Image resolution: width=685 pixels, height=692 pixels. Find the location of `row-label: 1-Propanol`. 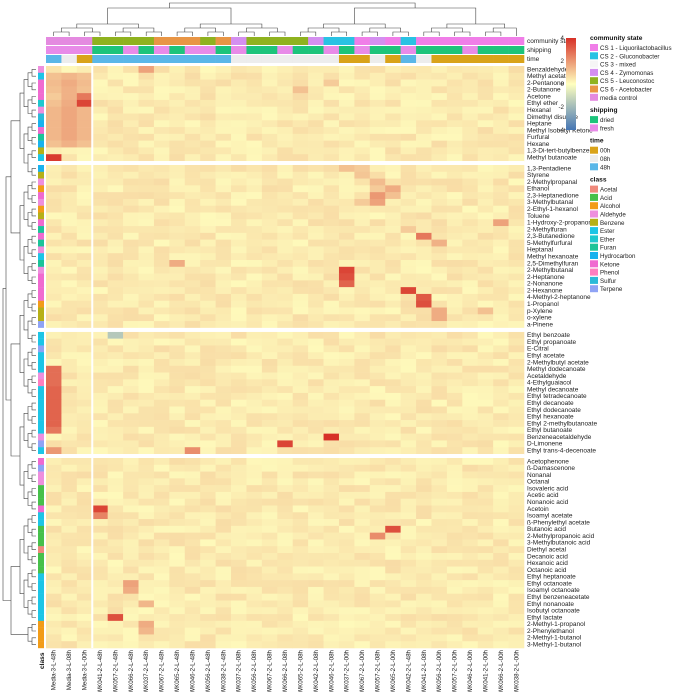

row-label: 1-Propanol is located at coordinates (543, 304).